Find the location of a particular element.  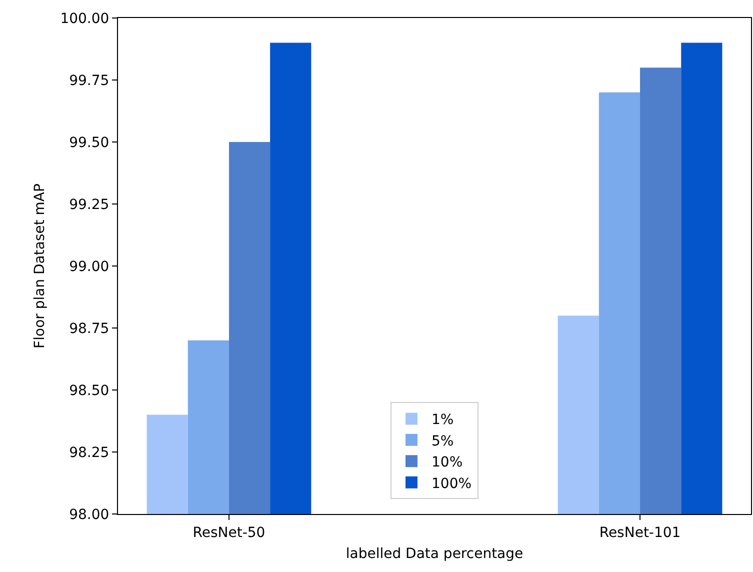

x-tick-label: ResNet-50 is located at coordinates (229, 532).